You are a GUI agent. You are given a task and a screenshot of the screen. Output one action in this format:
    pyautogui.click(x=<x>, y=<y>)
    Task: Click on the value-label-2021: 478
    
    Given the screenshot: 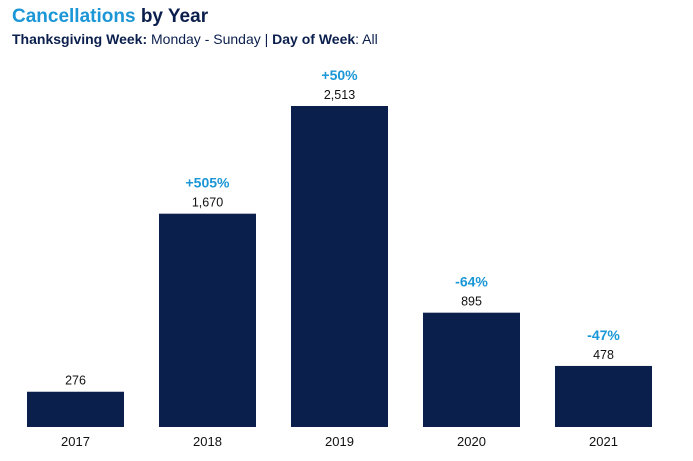 What is the action you would take?
    pyautogui.click(x=603, y=355)
    